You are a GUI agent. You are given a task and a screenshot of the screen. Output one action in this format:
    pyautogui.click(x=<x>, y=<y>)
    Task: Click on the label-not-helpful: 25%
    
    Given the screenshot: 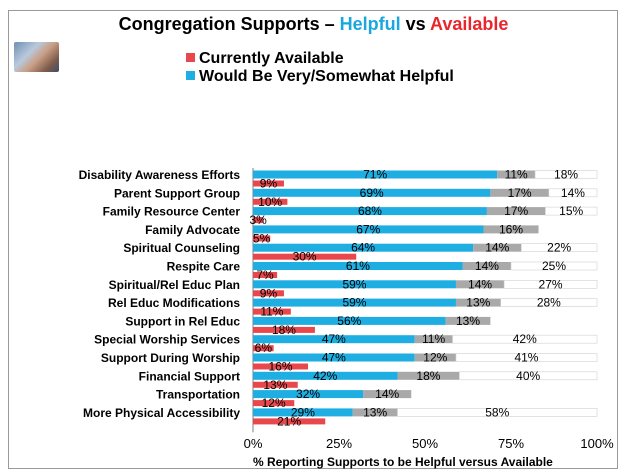 What is the action you would take?
    pyautogui.click(x=554, y=266)
    